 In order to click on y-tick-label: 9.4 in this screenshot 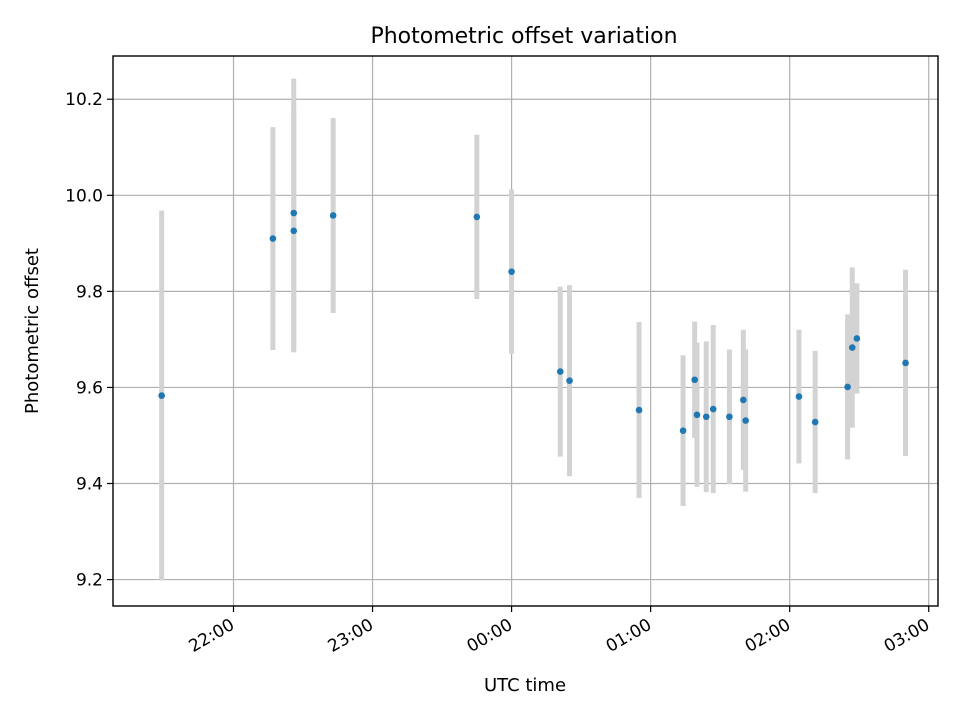, I will do `click(89, 485)`.